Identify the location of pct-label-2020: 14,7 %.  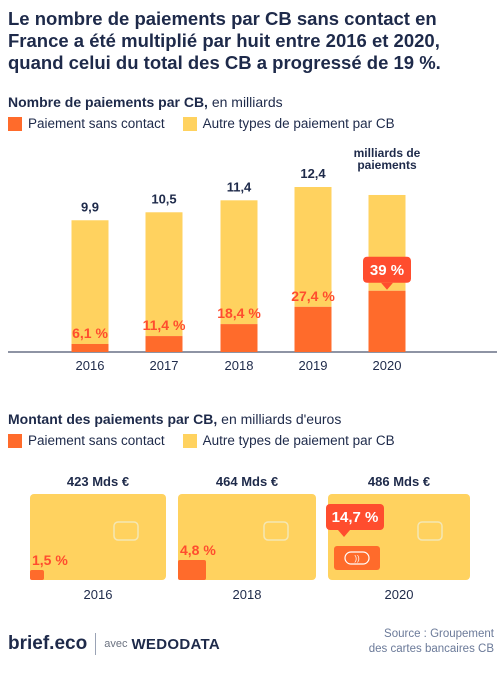
(355, 517).